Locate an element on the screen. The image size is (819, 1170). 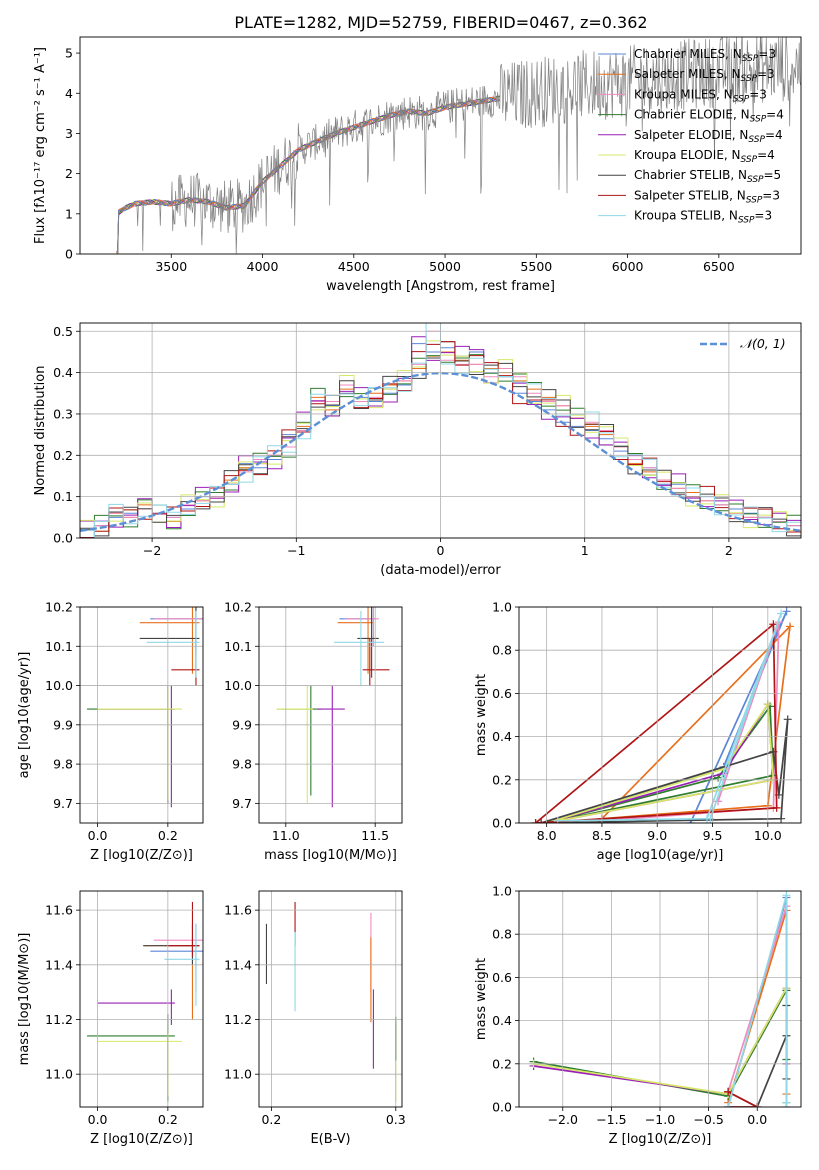
x-tick-label: 4000 is located at coordinates (263, 266).